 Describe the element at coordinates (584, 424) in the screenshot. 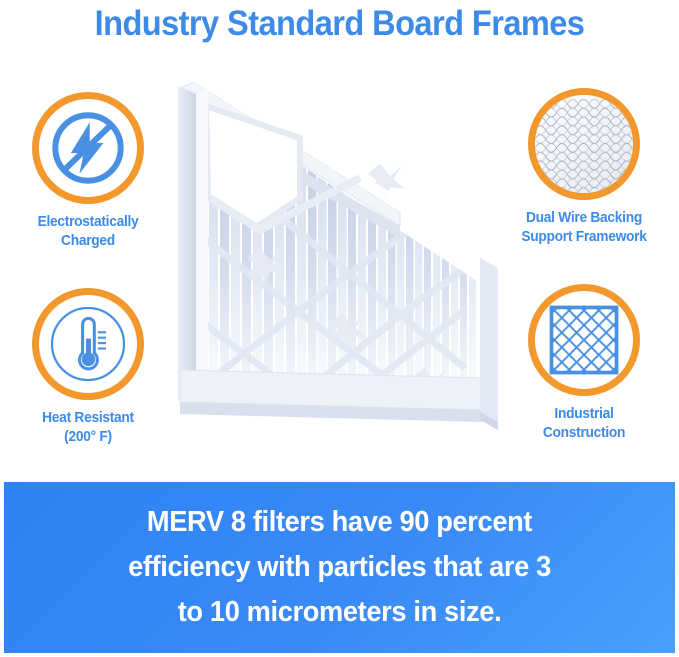

I see `feature-caption: Industrial Construction` at that location.